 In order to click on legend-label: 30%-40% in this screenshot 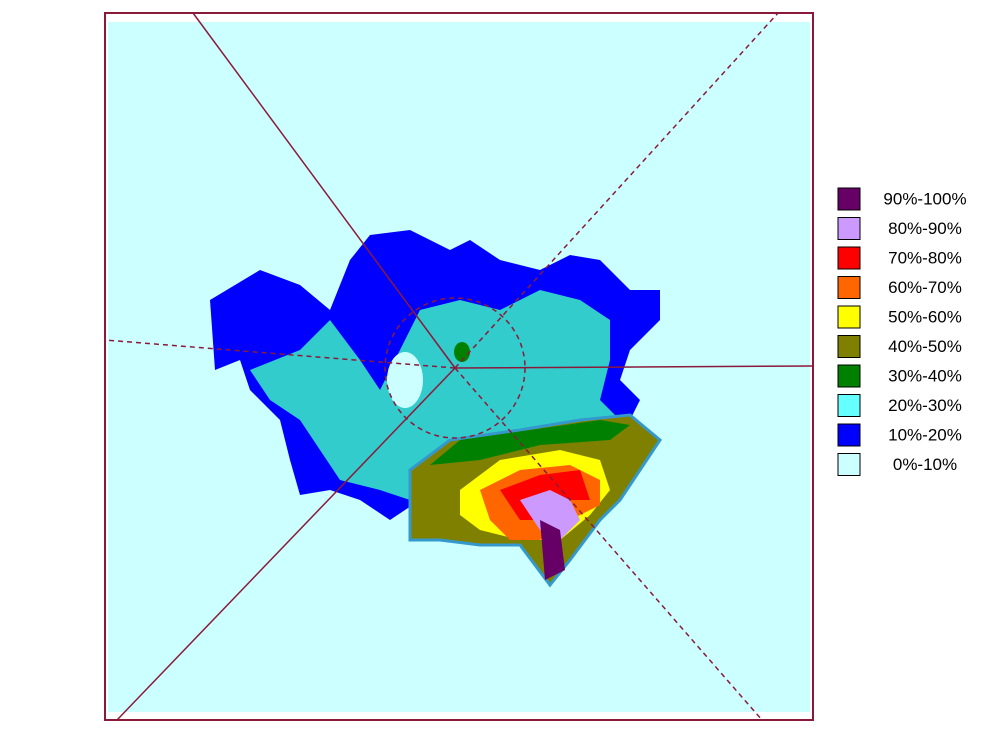, I will do `click(925, 375)`.